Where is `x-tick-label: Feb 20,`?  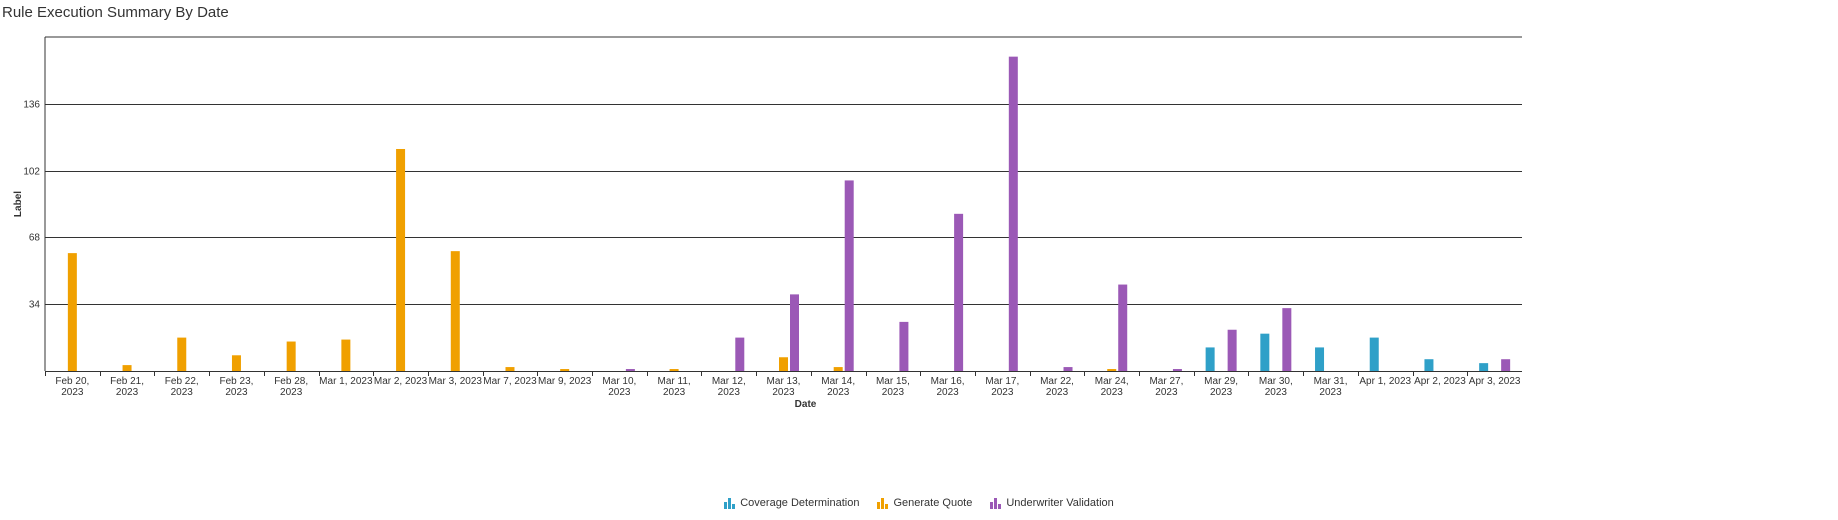 x-tick-label: Feb 20, is located at coordinates (72, 381).